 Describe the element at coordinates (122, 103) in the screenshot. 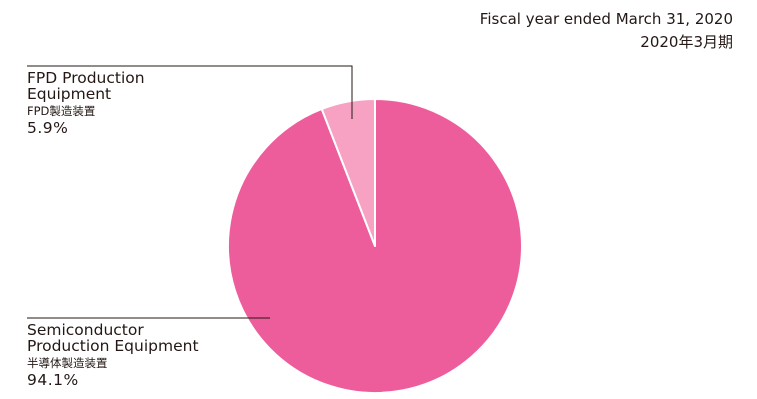

I see `fpd-slice-label: FPD Production Equipment FPD製造装置 5.9%` at that location.